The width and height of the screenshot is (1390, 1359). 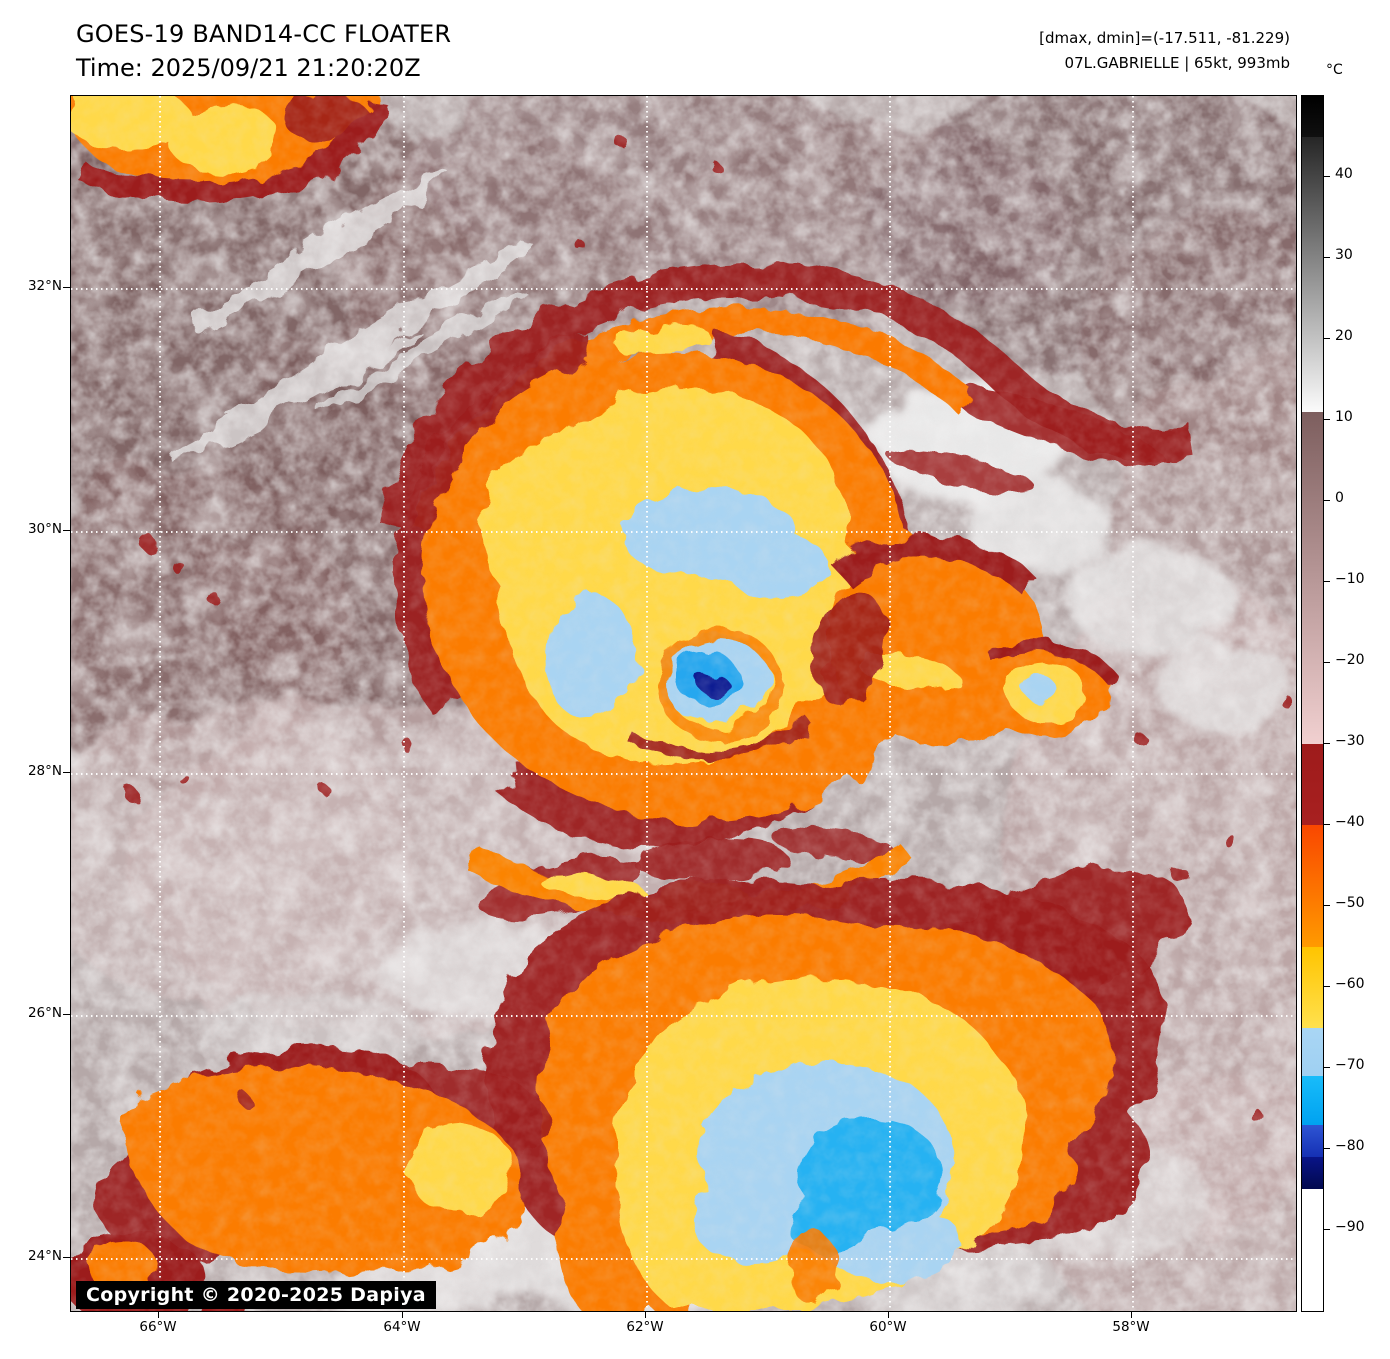 What do you see at coordinates (1350, 579) in the screenshot?
I see `colorbar-tick-label: −10` at bounding box center [1350, 579].